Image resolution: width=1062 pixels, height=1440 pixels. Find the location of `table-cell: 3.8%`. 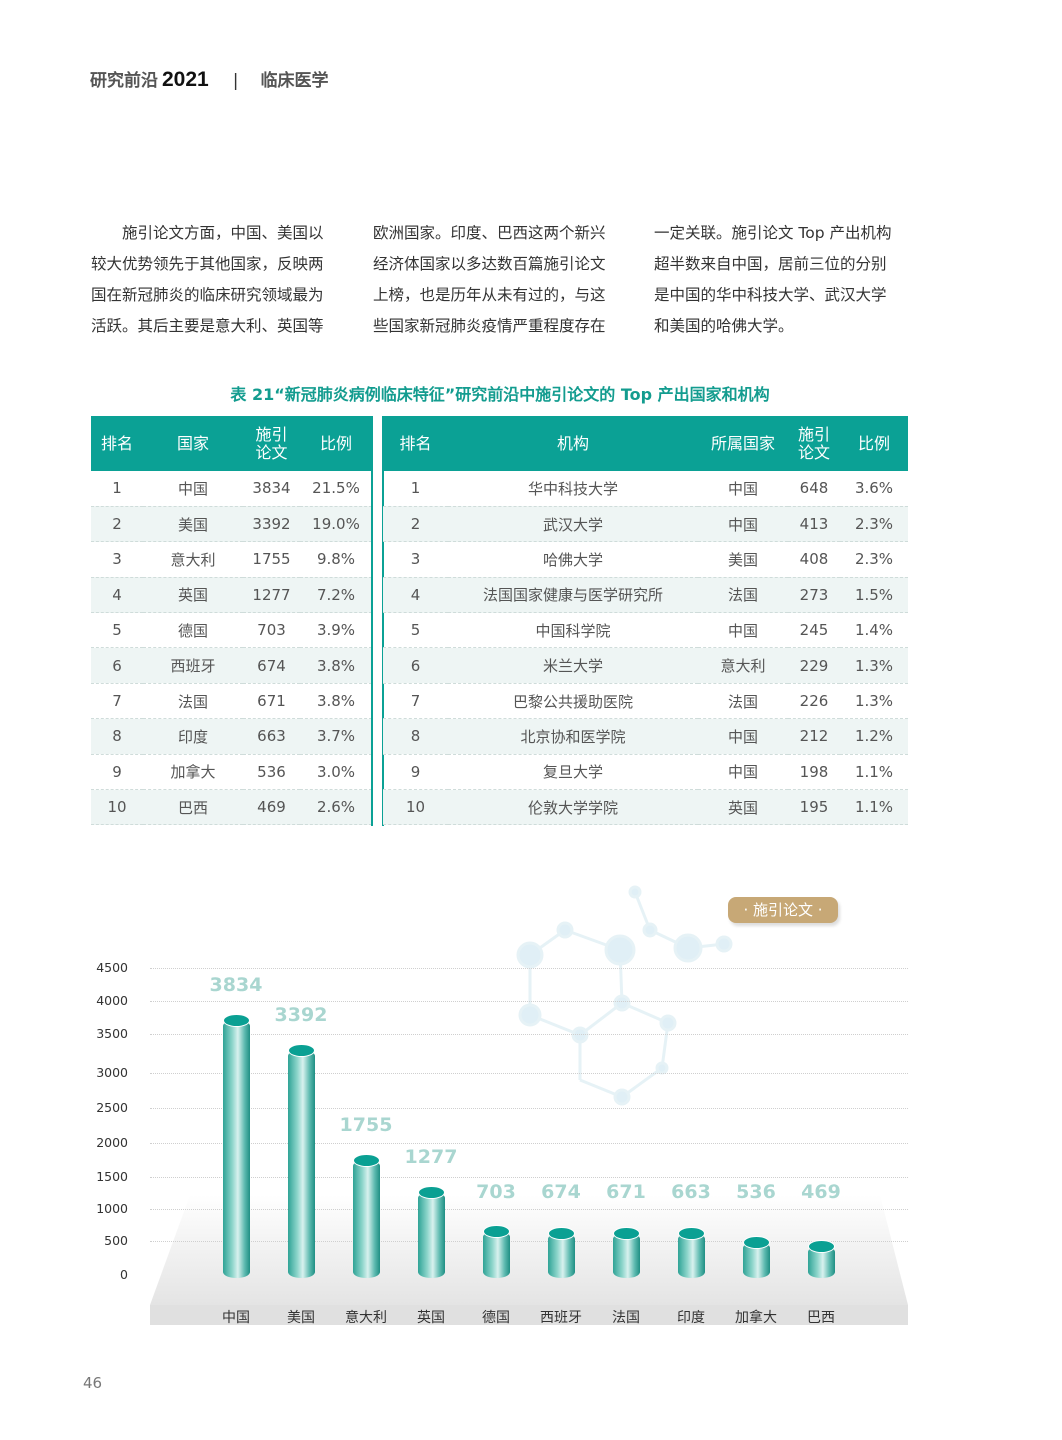

table-cell: 3.8% is located at coordinates (336, 701).